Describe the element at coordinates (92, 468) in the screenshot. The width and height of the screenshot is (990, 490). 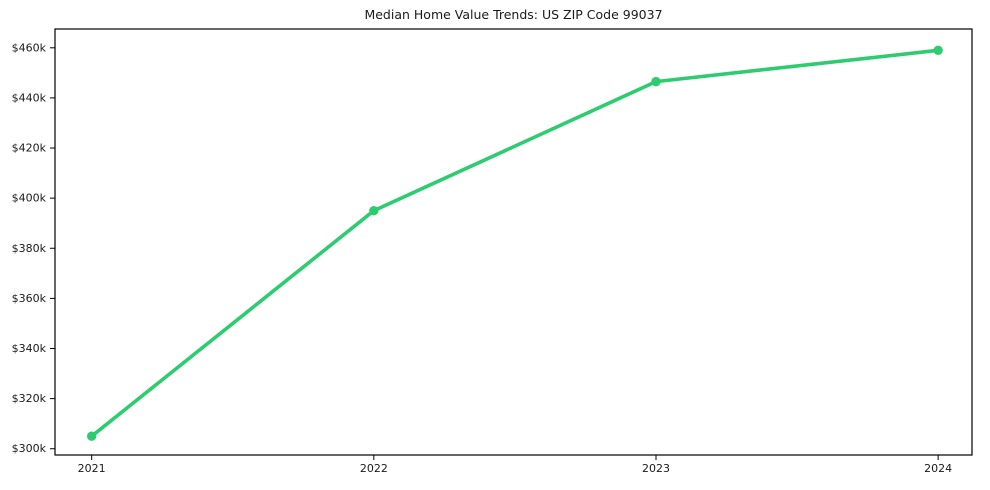
I see `x-tick-label: 2021` at that location.